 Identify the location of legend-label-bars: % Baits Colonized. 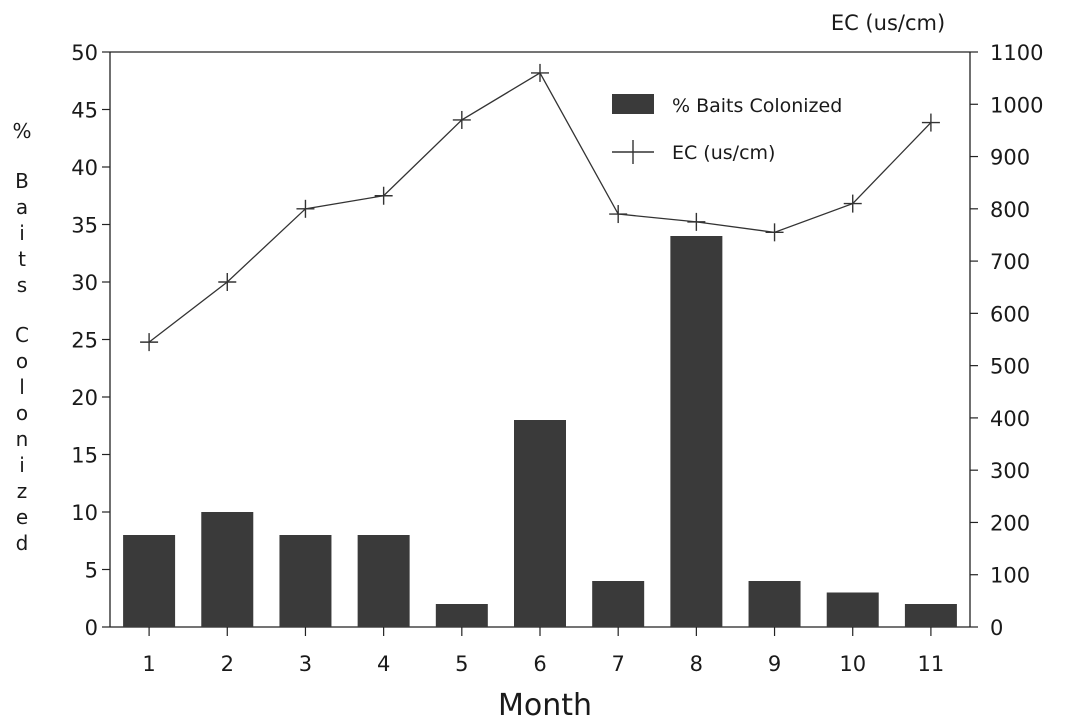
(757, 106).